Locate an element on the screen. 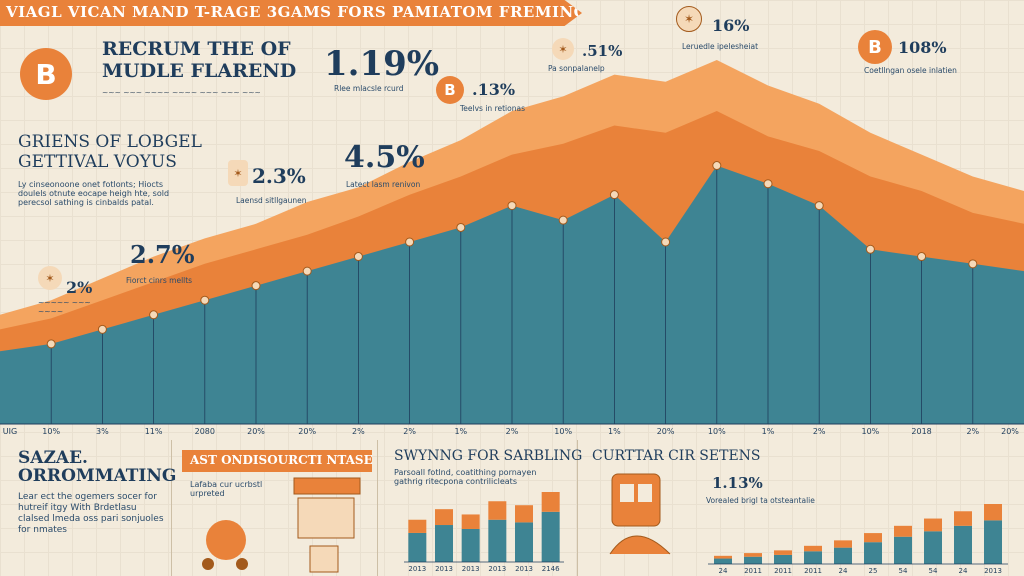 This screenshot has height=576, width=1024. area-x-tick-label: 11% is located at coordinates (154, 431).